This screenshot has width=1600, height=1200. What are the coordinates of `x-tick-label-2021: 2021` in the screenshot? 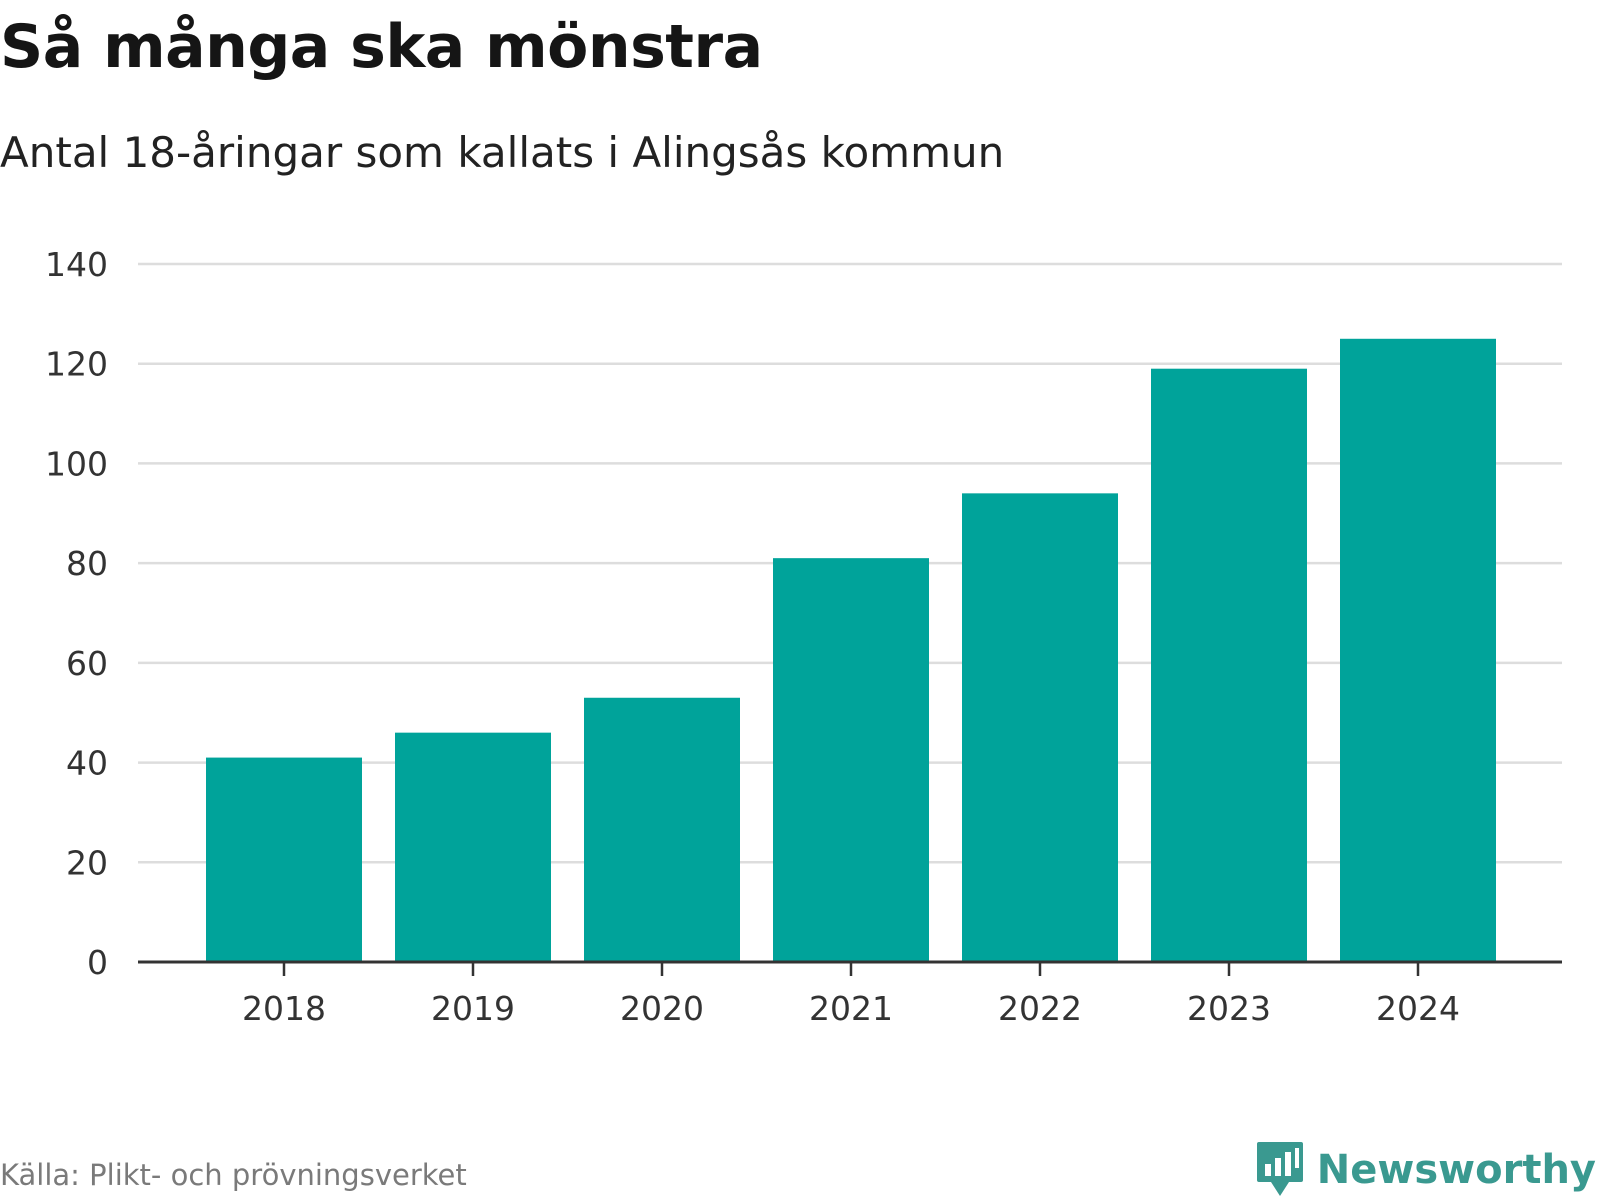 It's located at (851, 1008).